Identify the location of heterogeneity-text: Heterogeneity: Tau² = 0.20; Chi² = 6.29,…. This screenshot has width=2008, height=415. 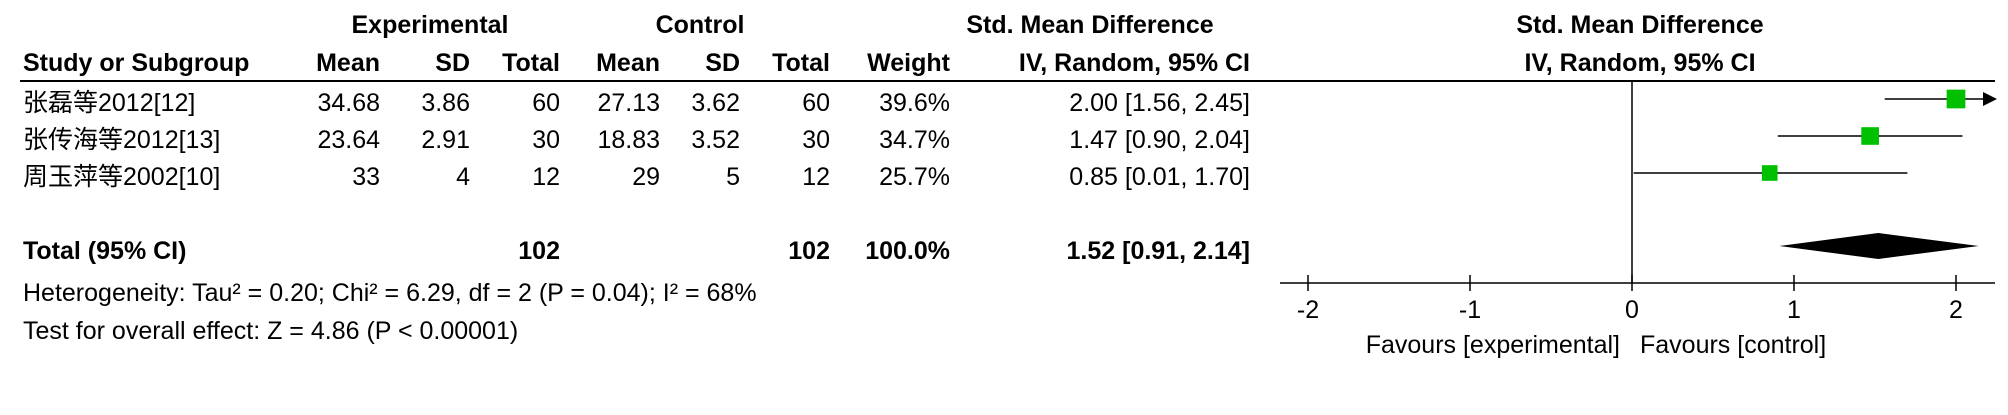
(390, 293).